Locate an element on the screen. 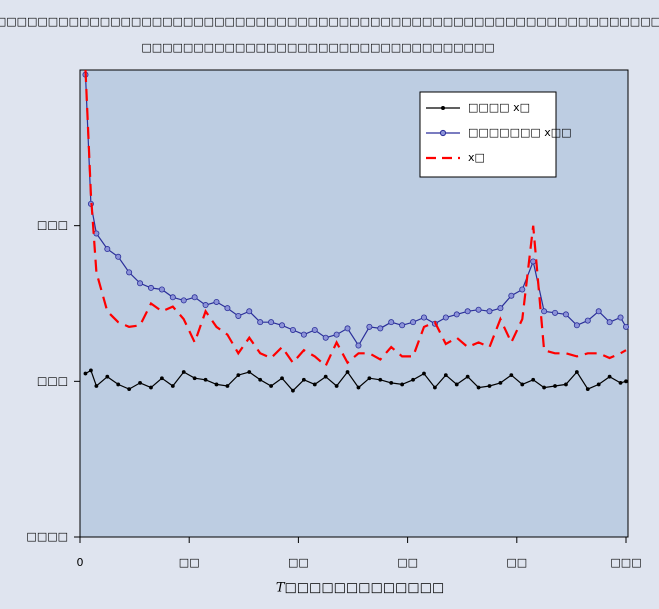 The width and height of the screenshot is (659, 609). legend-label: x□ is located at coordinates (476, 157).